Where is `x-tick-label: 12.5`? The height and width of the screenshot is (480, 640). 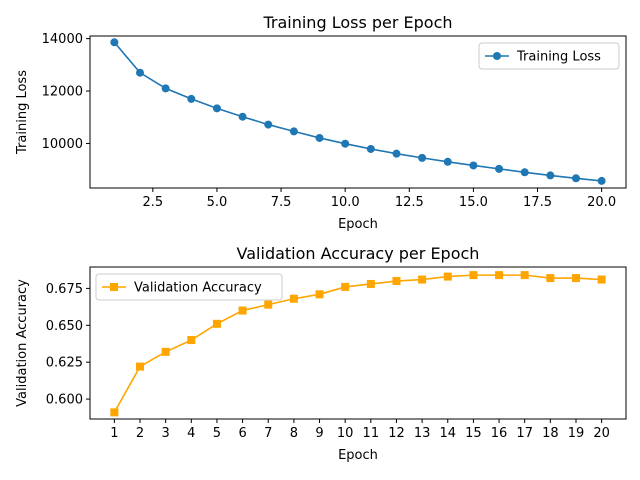 x-tick-label: 12.5 is located at coordinates (409, 202).